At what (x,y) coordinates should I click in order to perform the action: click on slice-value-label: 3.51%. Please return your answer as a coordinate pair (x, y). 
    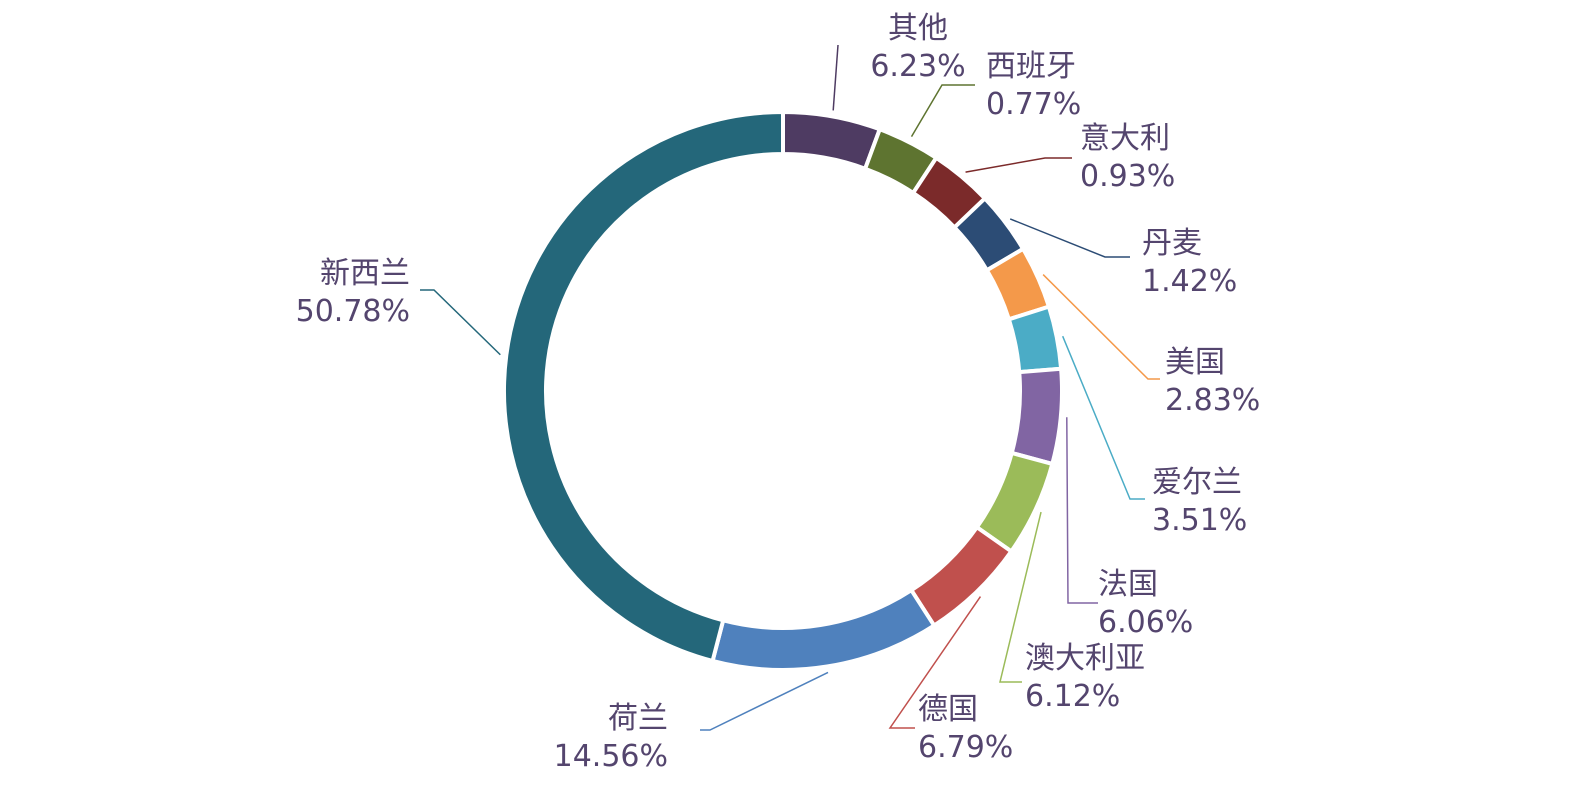
    Looking at the image, I should click on (1199, 520).